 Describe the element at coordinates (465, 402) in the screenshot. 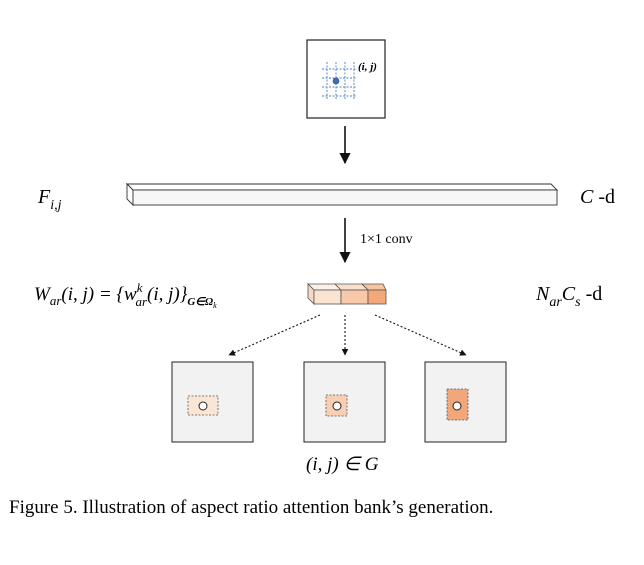

I see `aspect-panel-tall` at that location.